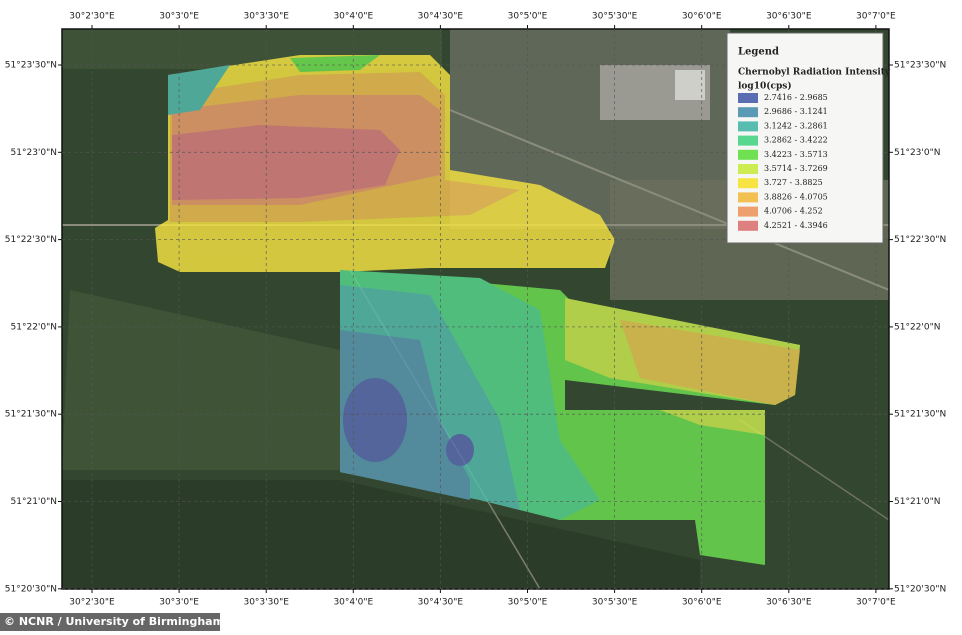 Image resolution: width=962 pixels, height=635 pixels. What do you see at coordinates (920, 66) in the screenshot?
I see `latitude-label-right: 51°23'30"N` at bounding box center [920, 66].